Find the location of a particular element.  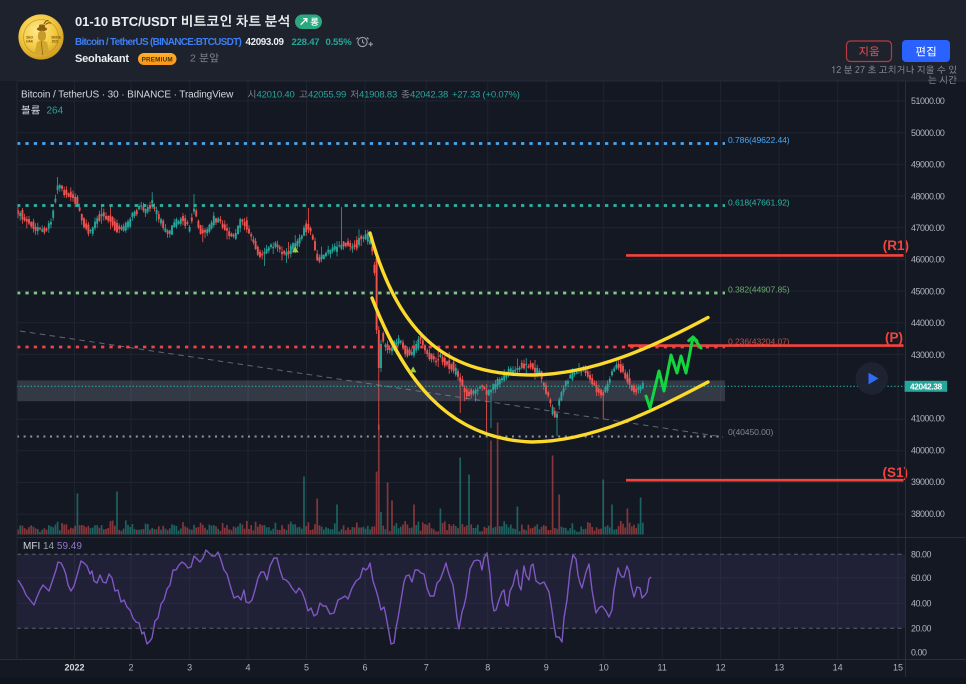

svg-text: 41908.83 is located at coordinates (378, 95).